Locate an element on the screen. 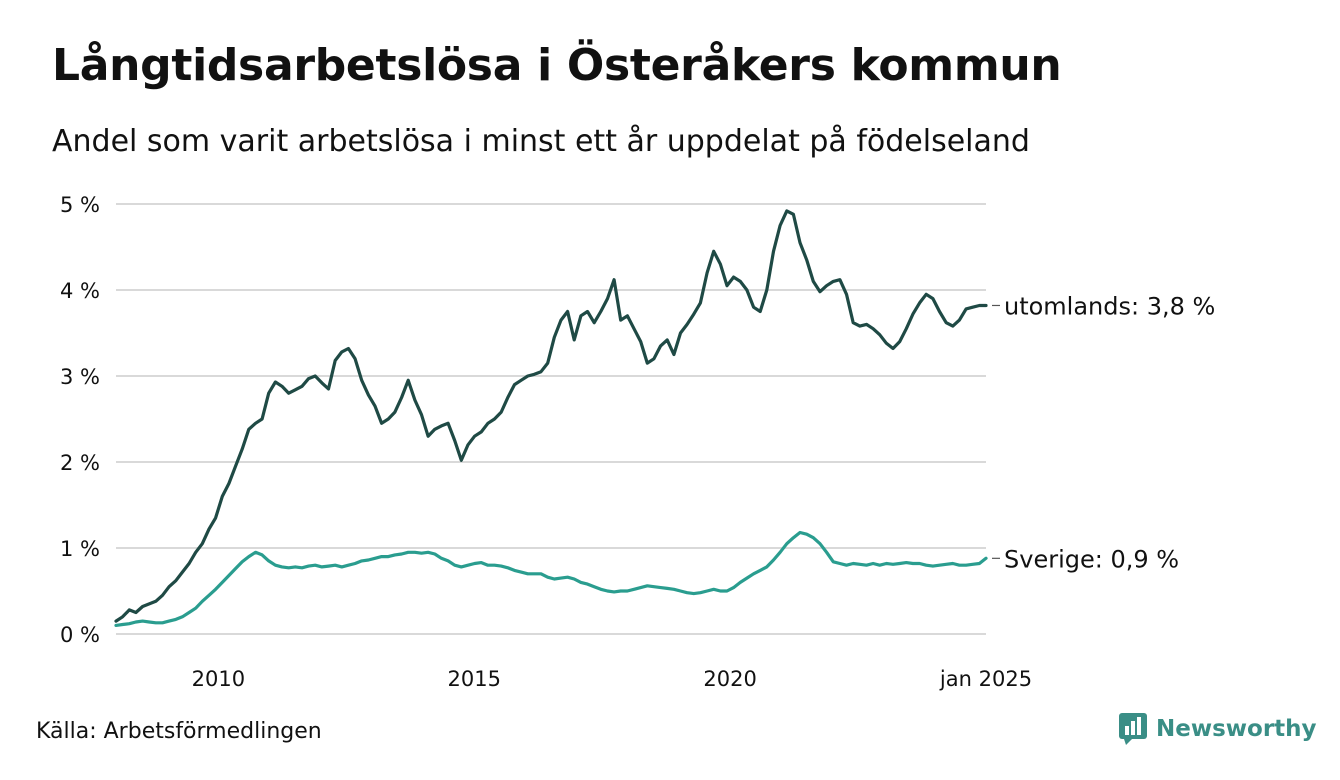 The image size is (1340, 780). y-axis-ticks: 0 % 1 % 2 % 3 % 4 % 5 % is located at coordinates (80, 420).